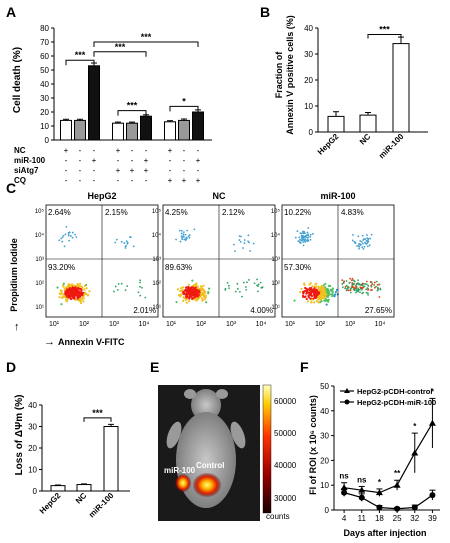 The image size is (450, 543). I want to click on panel-b-bar, so click(336, 124).